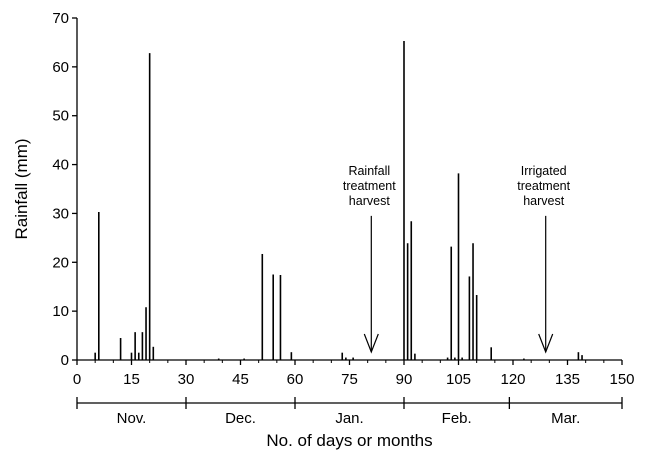 The height and width of the screenshot is (456, 645). Describe the element at coordinates (567, 379) in the screenshot. I see `x-tick-label: 135` at that location.